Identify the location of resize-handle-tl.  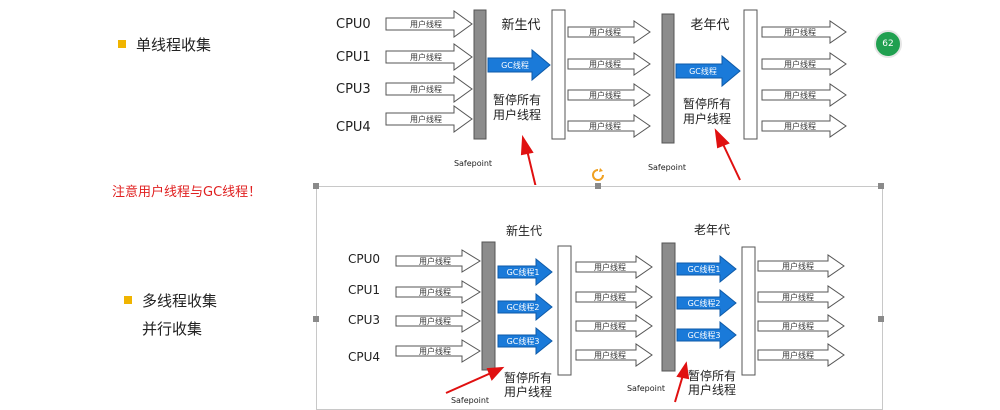
(316, 186).